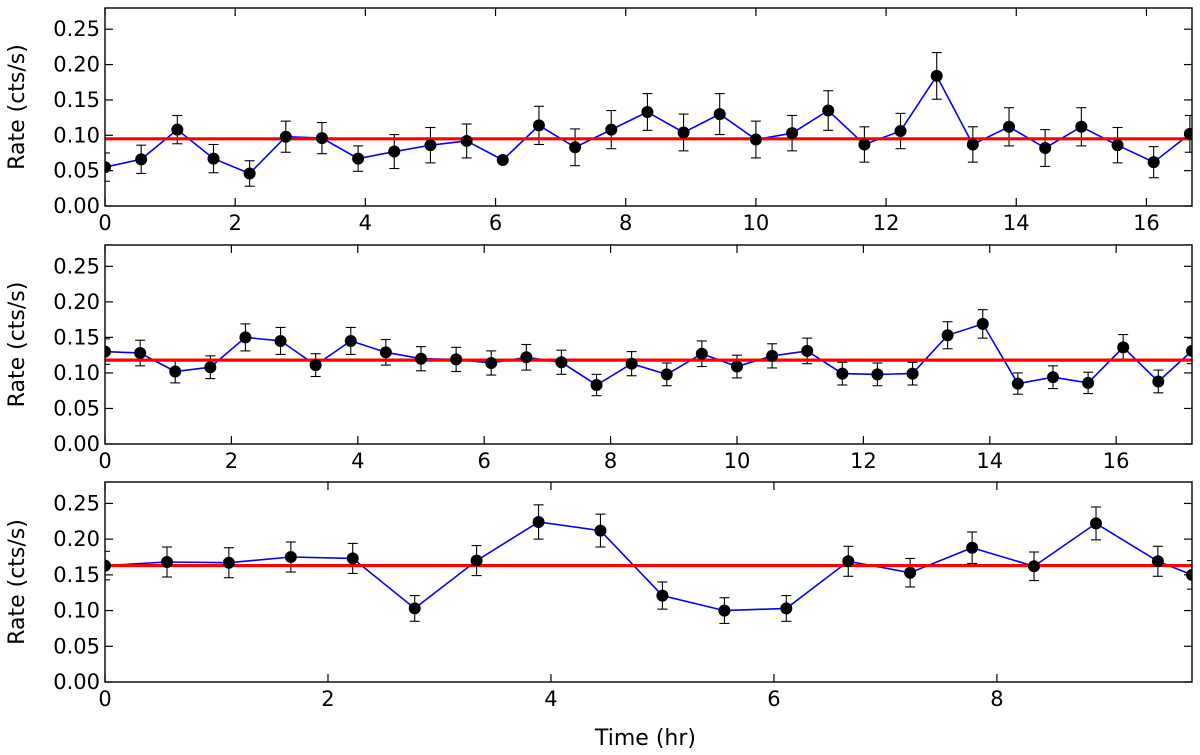  I want to click on y-tick-label: 0.05, so click(76, 171).